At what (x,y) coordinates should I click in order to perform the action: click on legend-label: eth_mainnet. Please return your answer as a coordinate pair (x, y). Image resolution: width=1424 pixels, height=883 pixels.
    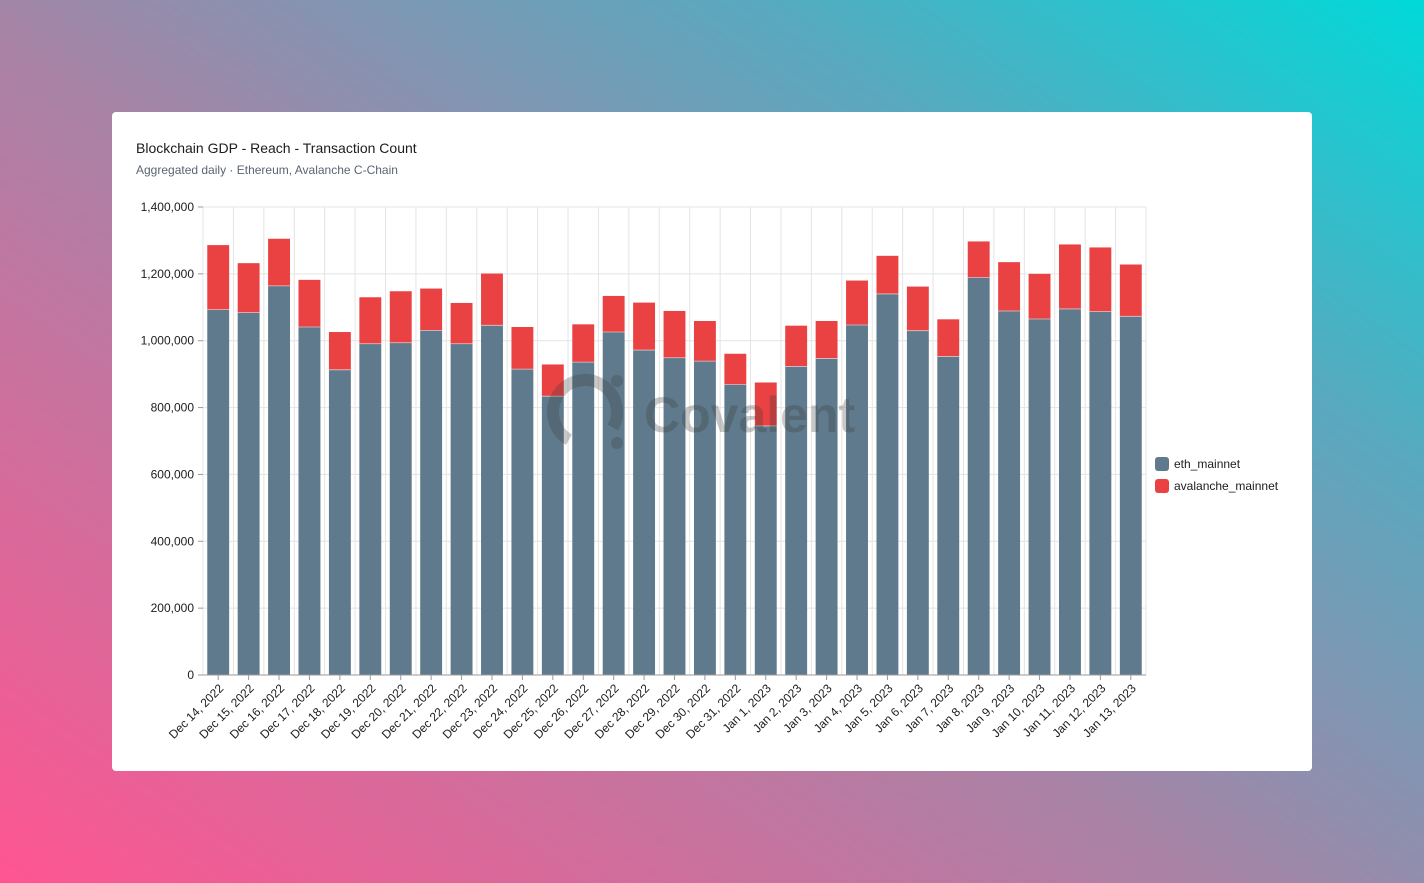
    Looking at the image, I should click on (1207, 464).